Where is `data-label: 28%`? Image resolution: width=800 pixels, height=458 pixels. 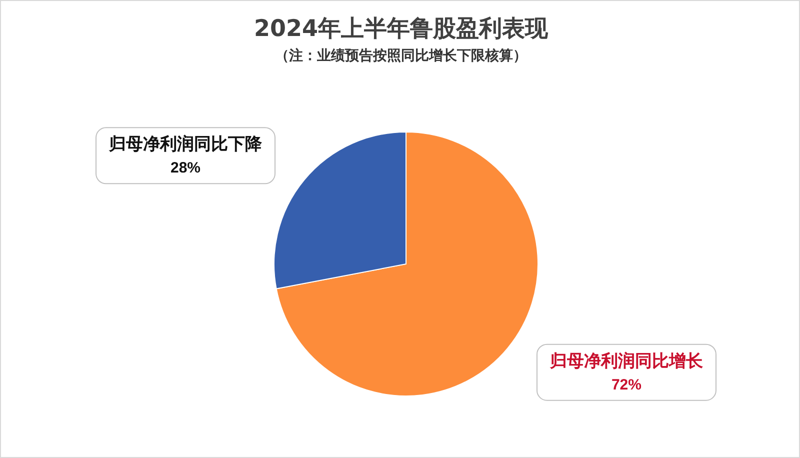
data-label: 28% is located at coordinates (185, 168).